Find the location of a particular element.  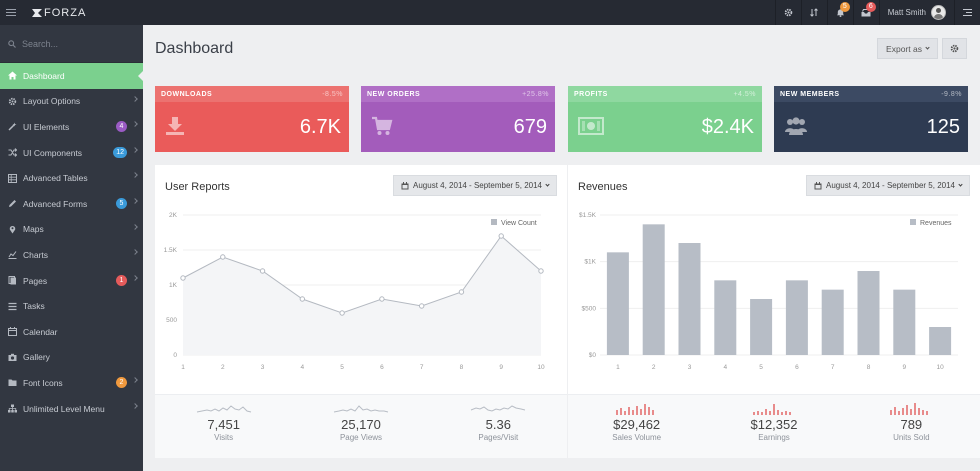

notifications-badge: 5 is located at coordinates (844, 7).